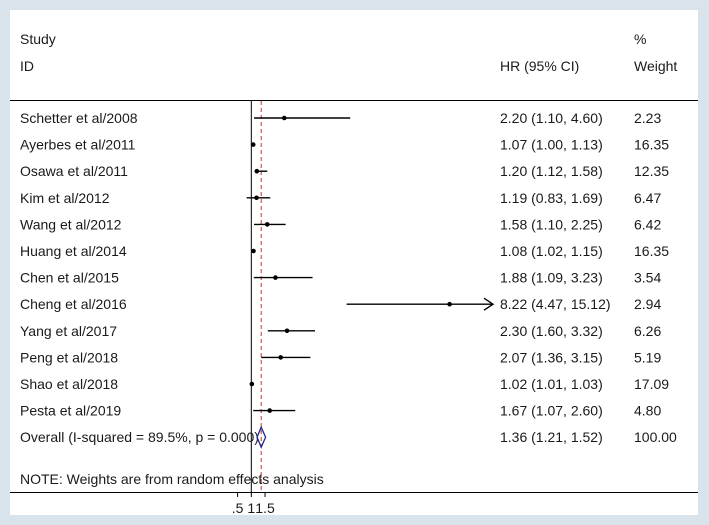 The width and height of the screenshot is (709, 525). What do you see at coordinates (551, 145) in the screenshot?
I see `study-hr-ci: 1.07 (1.00, 1.13)` at bounding box center [551, 145].